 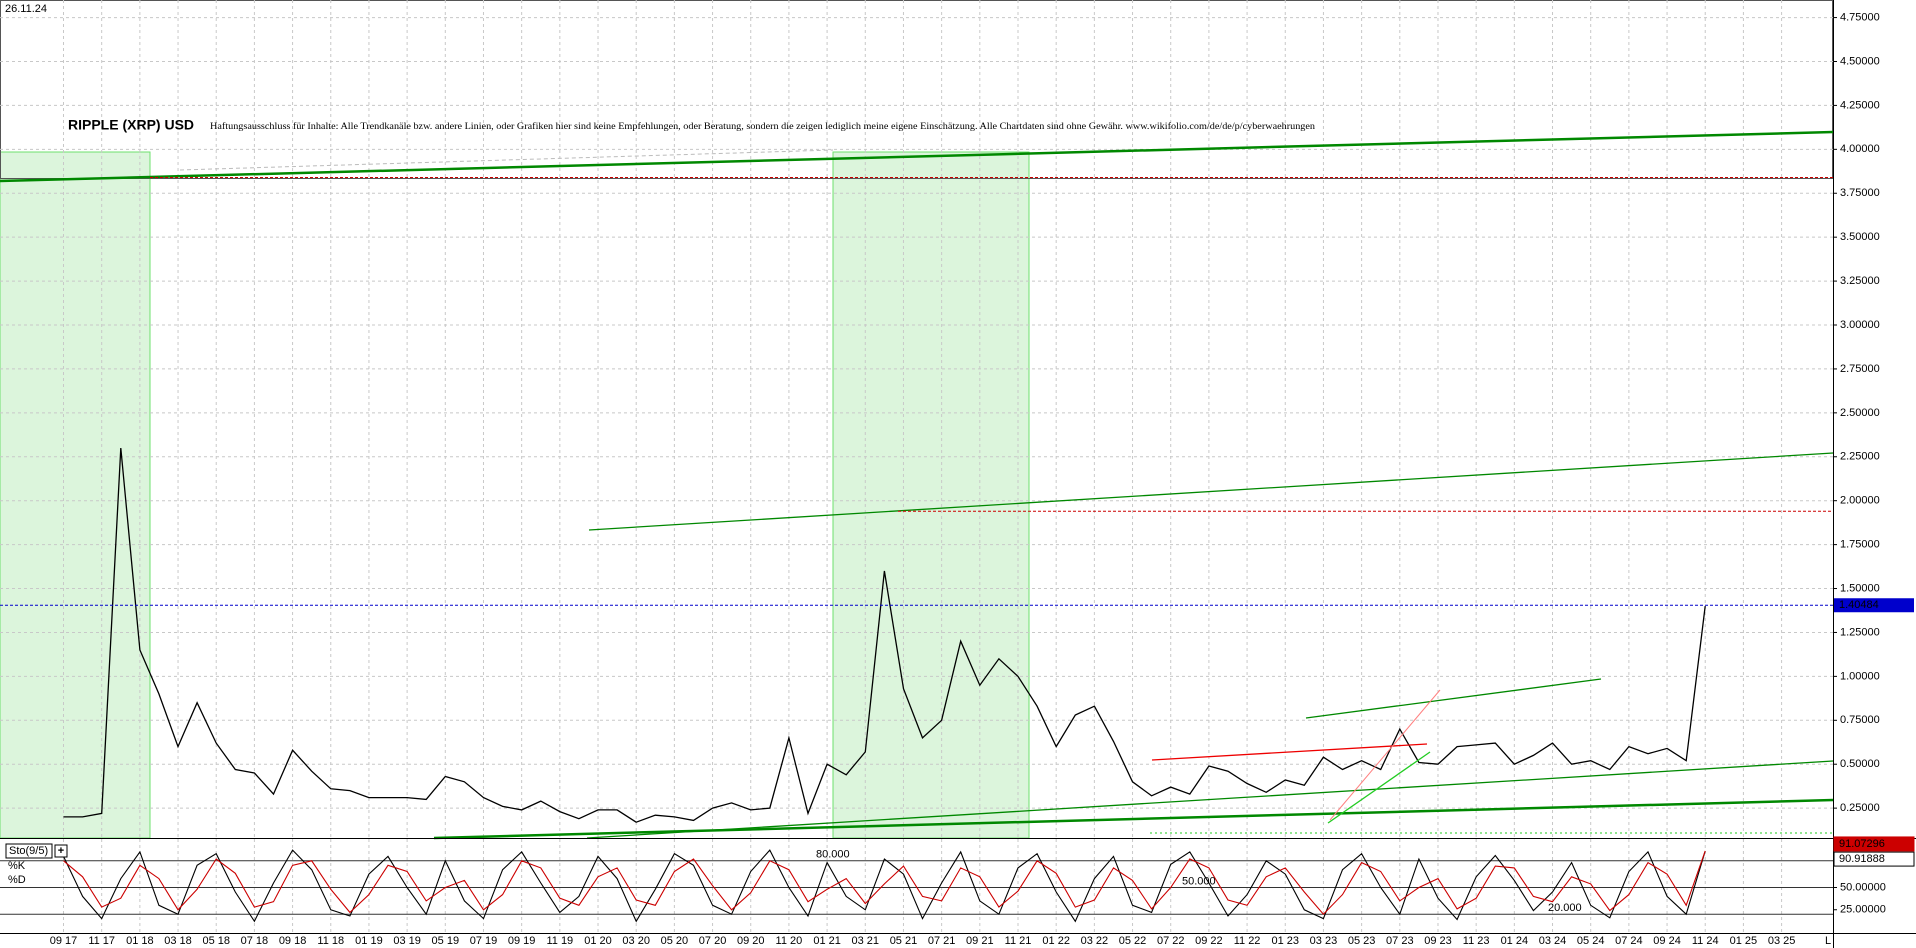 I want to click on x-tick-label: 09 19, so click(x=522, y=941).